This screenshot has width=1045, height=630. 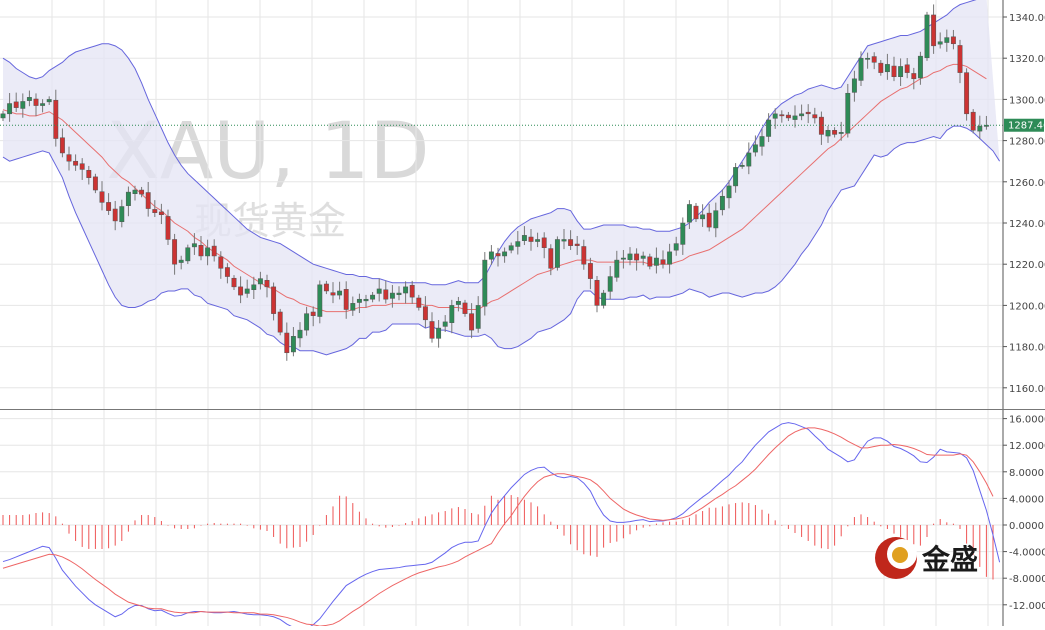 What do you see at coordinates (1027, 18) in the screenshot?
I see `price-tick-label: 1340.00` at bounding box center [1027, 18].